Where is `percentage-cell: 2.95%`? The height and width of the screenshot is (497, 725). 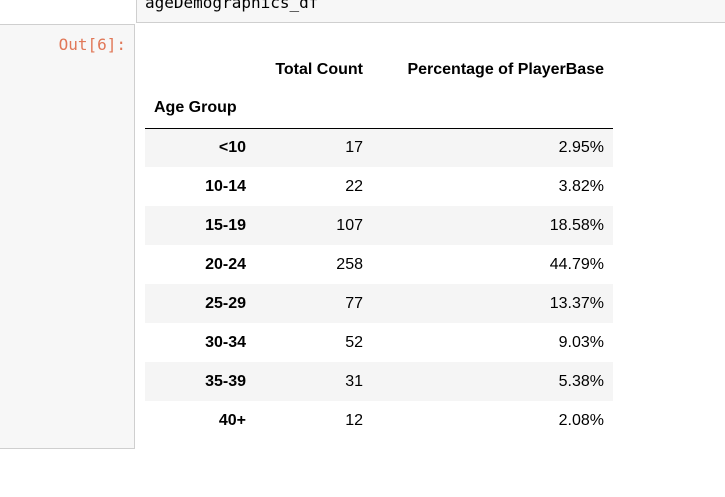 percentage-cell: 2.95% is located at coordinates (581, 147).